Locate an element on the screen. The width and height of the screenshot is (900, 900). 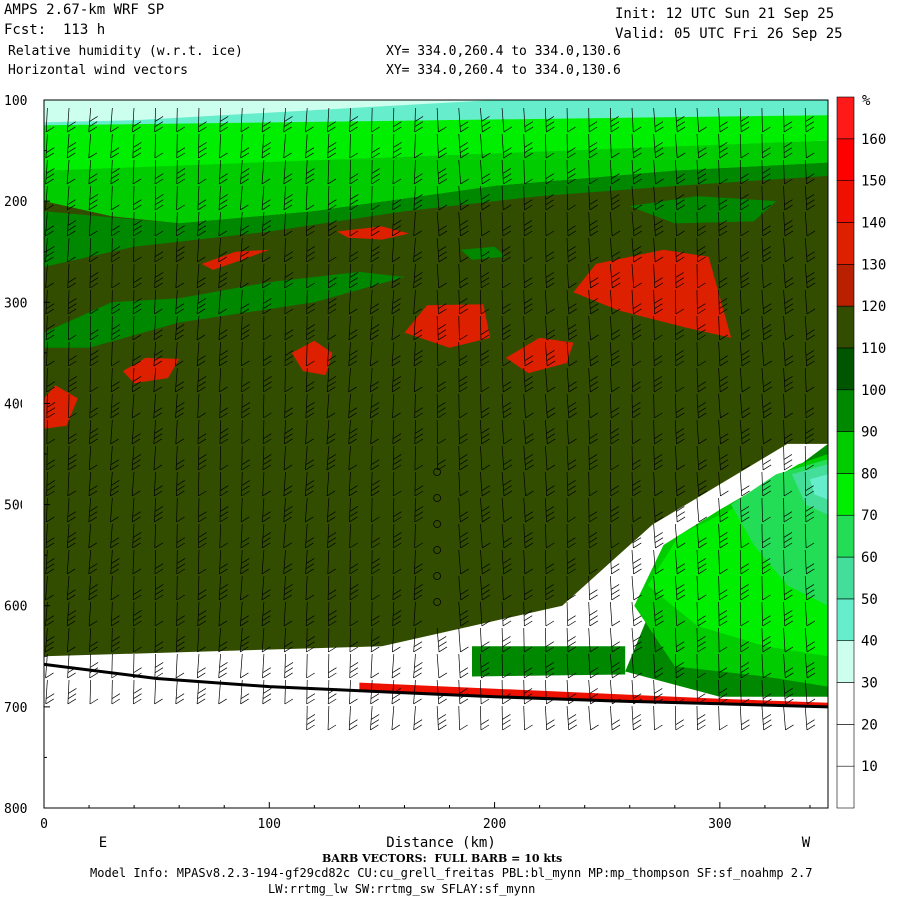
valid-time: Valid: 05 UTC Fri 26 Sep 25 is located at coordinates (729, 34).